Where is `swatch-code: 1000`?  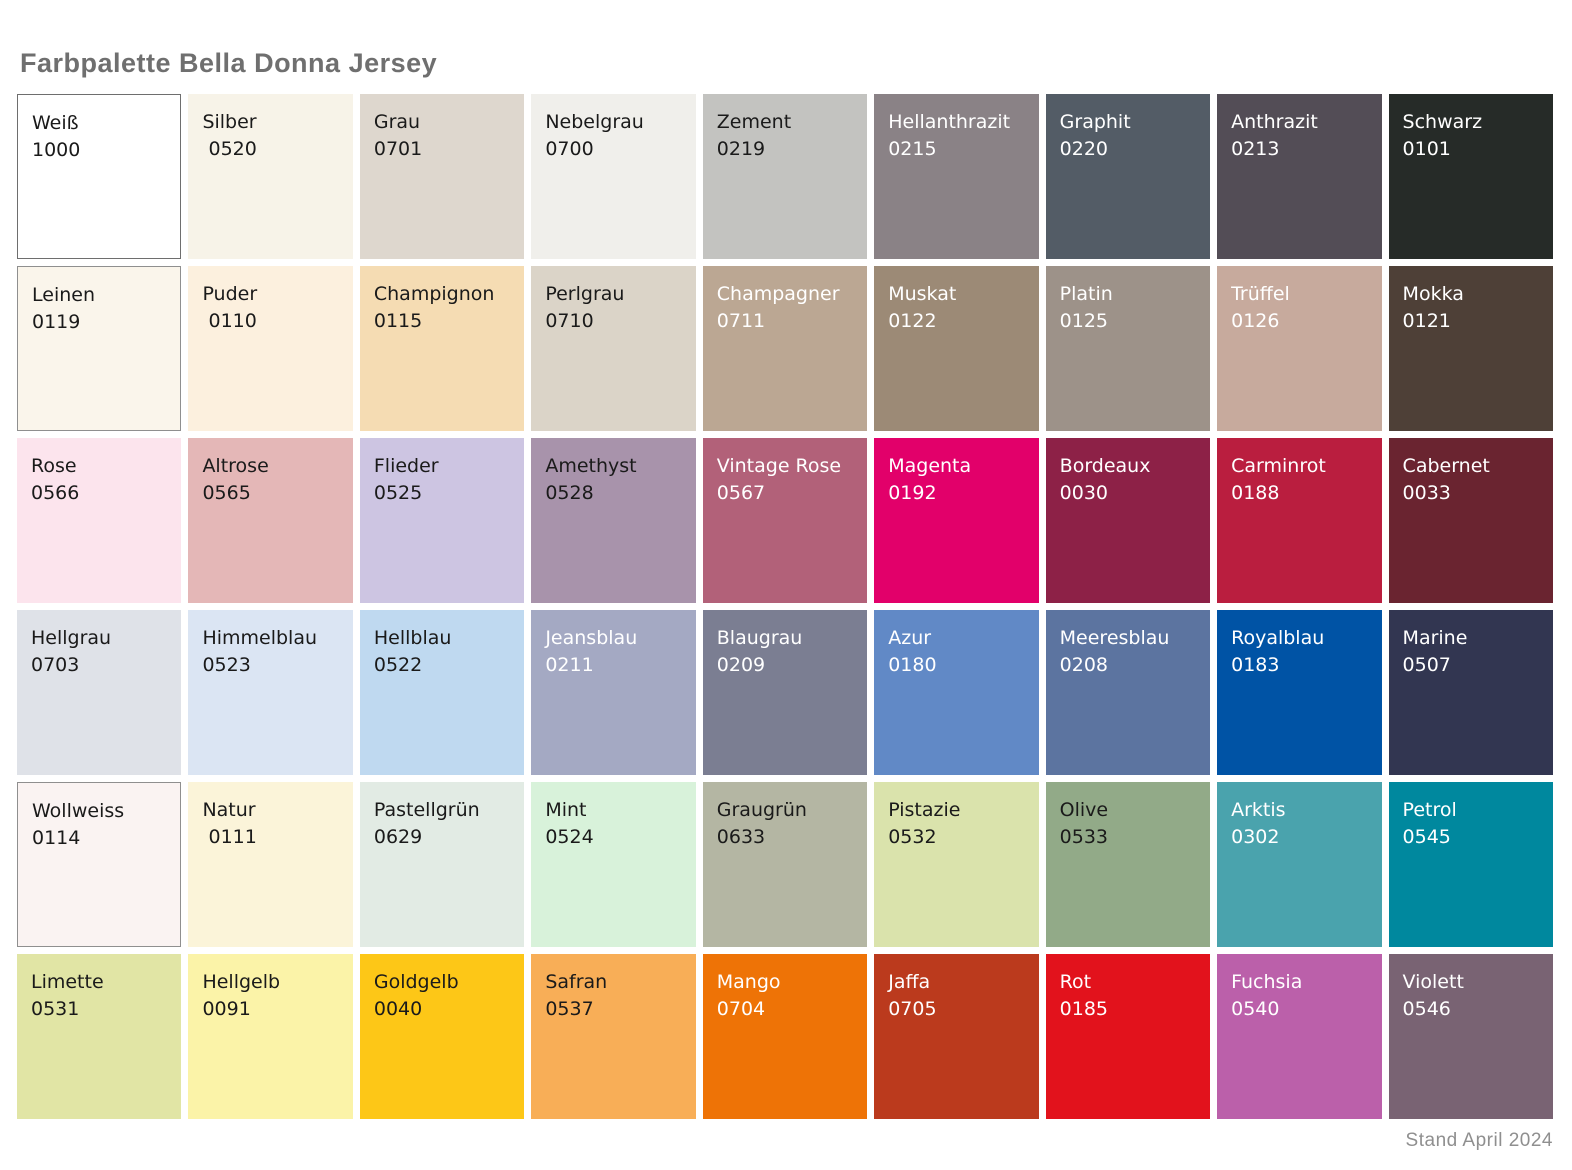 swatch-code: 1000 is located at coordinates (56, 150).